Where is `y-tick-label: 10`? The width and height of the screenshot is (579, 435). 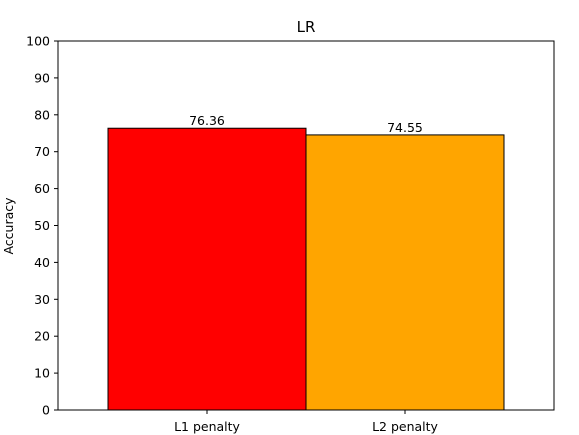 y-tick-label: 10 is located at coordinates (42, 373).